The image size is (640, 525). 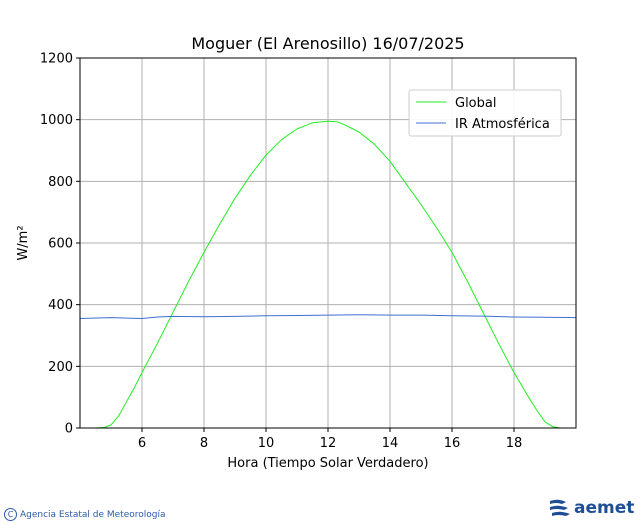 What do you see at coordinates (60, 182) in the screenshot?
I see `y-tick-label: 800` at bounding box center [60, 182].